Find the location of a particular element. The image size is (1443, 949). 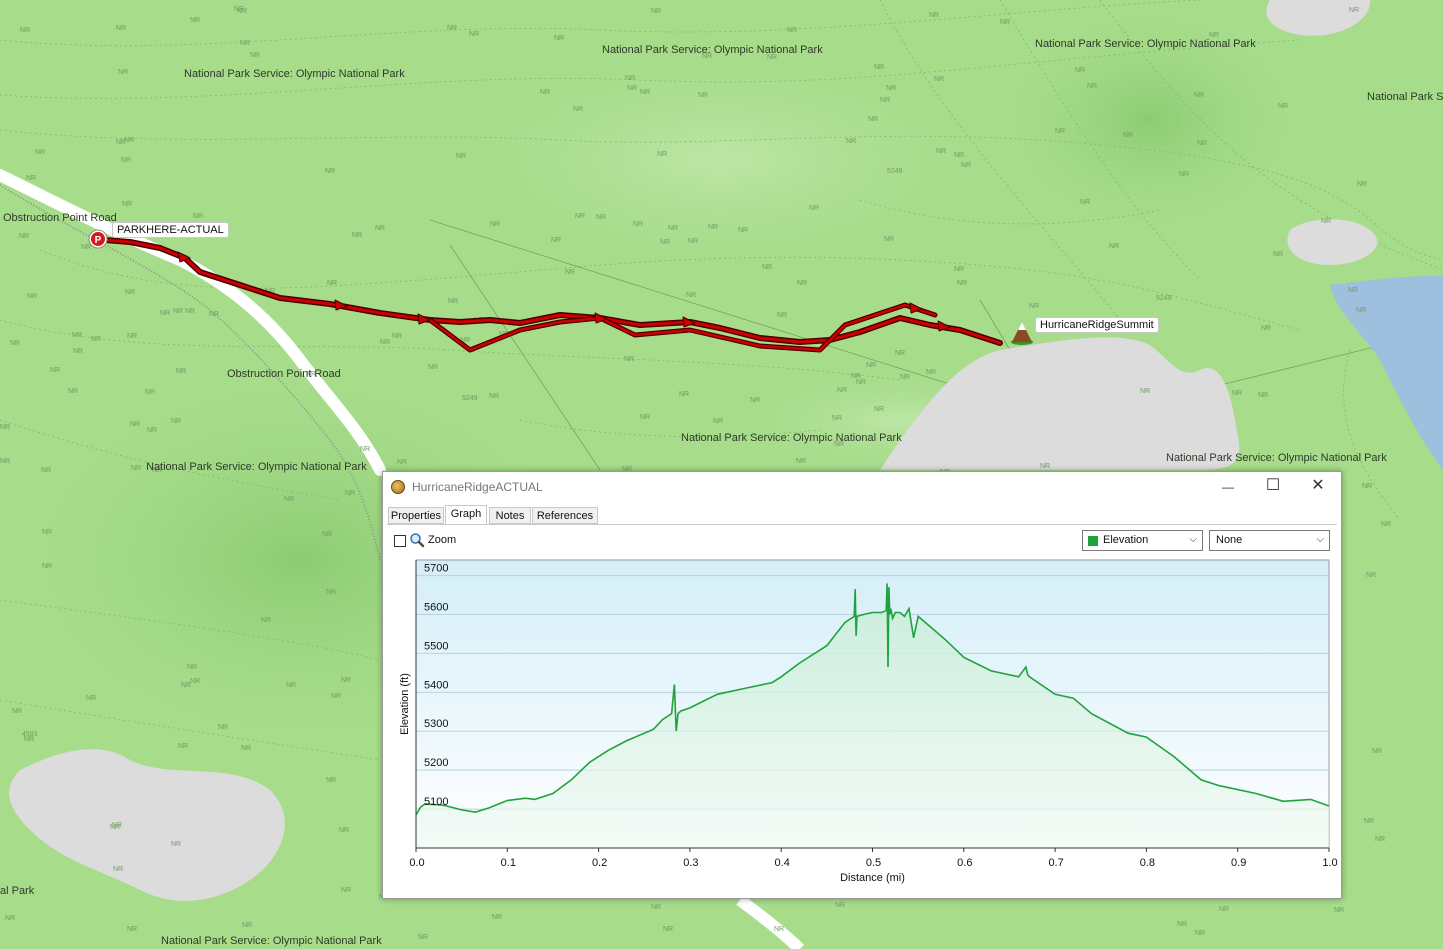

close-button: ✕ is located at coordinates (1318, 485).